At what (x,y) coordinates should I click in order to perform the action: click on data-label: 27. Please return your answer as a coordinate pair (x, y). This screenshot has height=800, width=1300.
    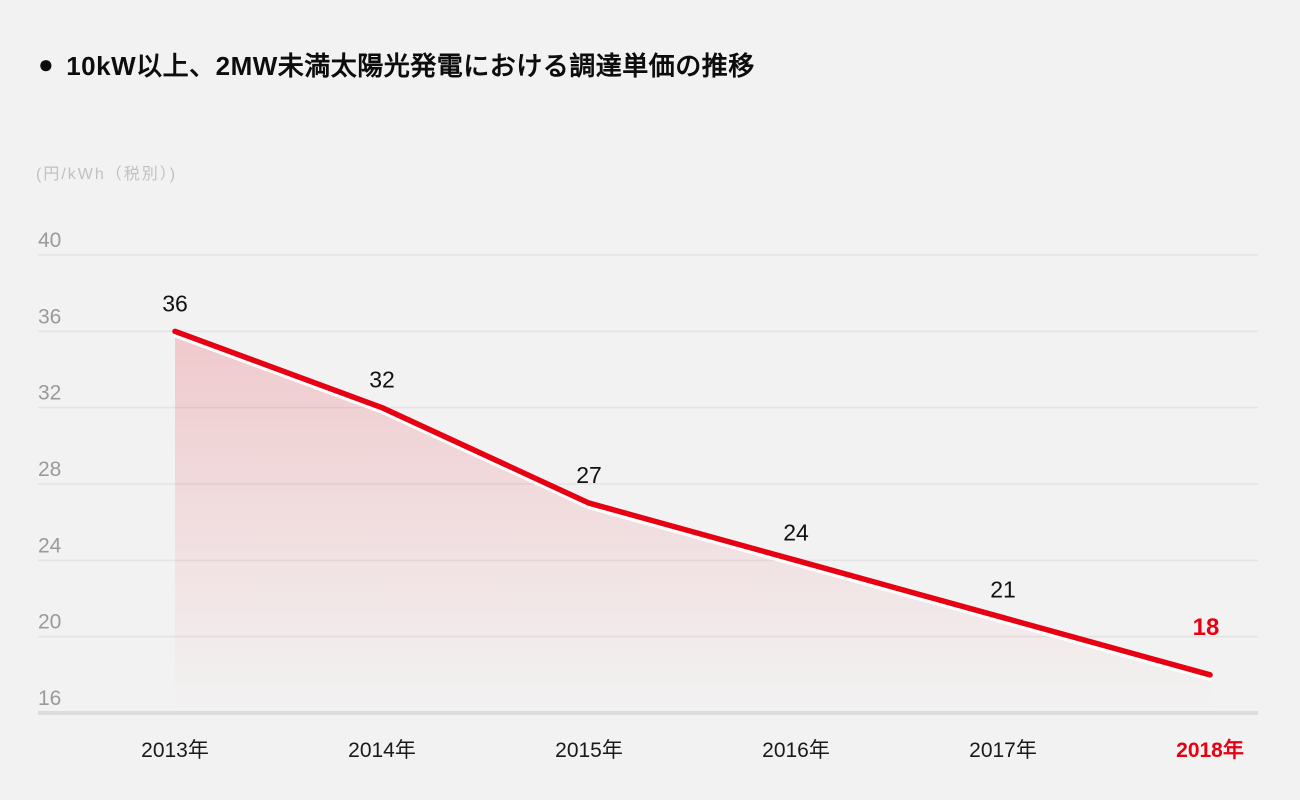
    Looking at the image, I should click on (589, 475).